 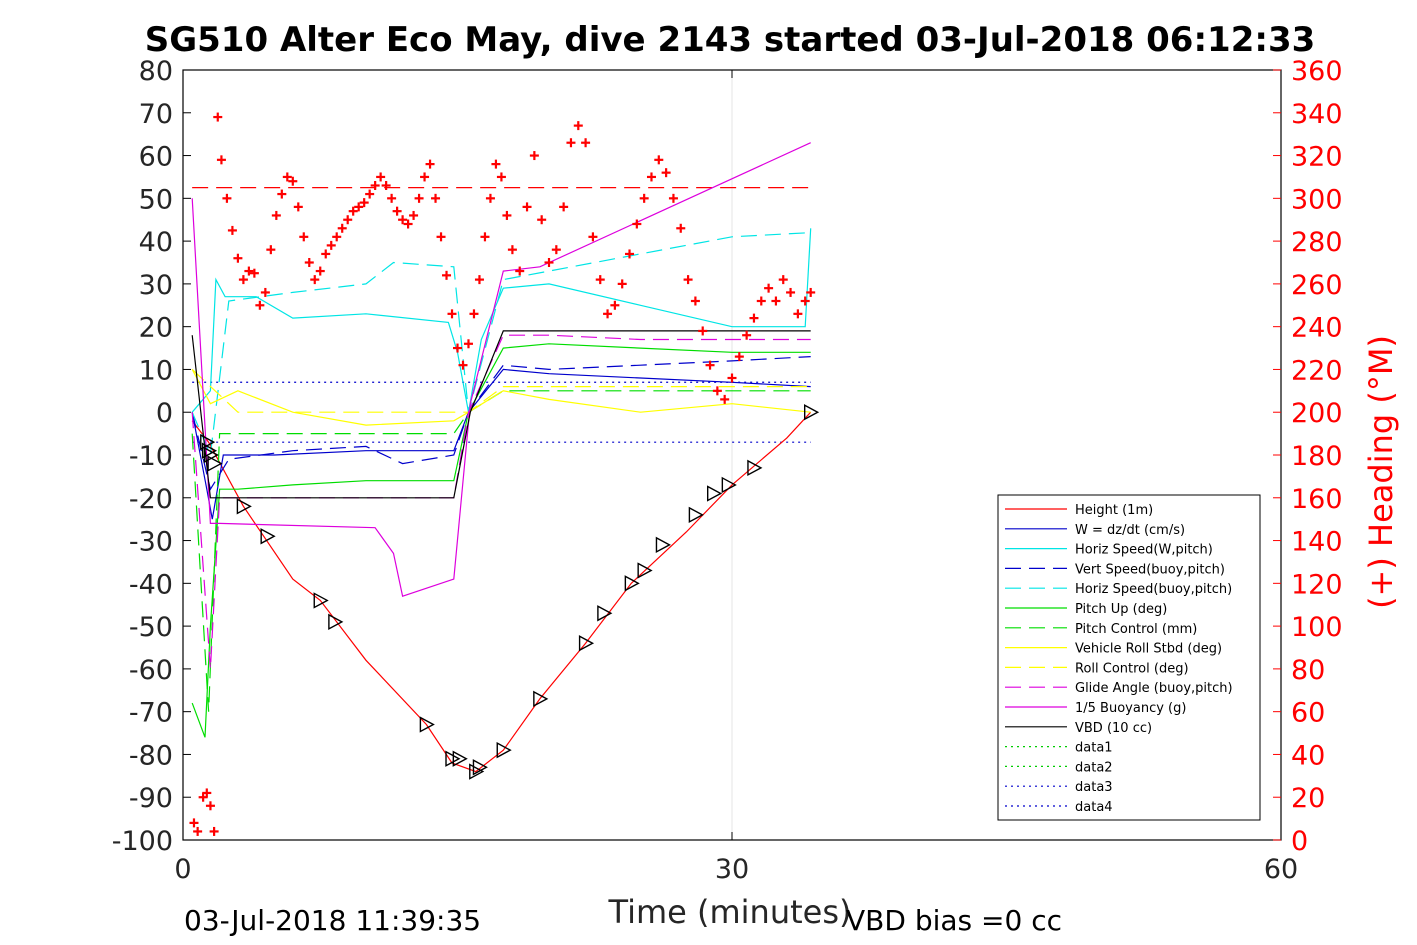 What do you see at coordinates (732, 869) in the screenshot?
I see `x-tick-label: 30` at bounding box center [732, 869].